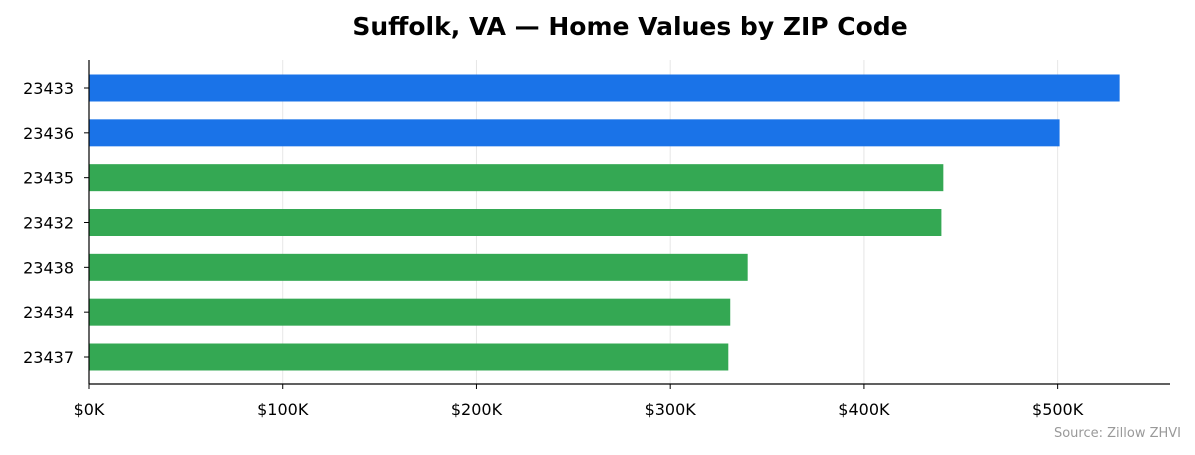  I want to click on y-tick-label-23435: 23435, so click(48, 178).